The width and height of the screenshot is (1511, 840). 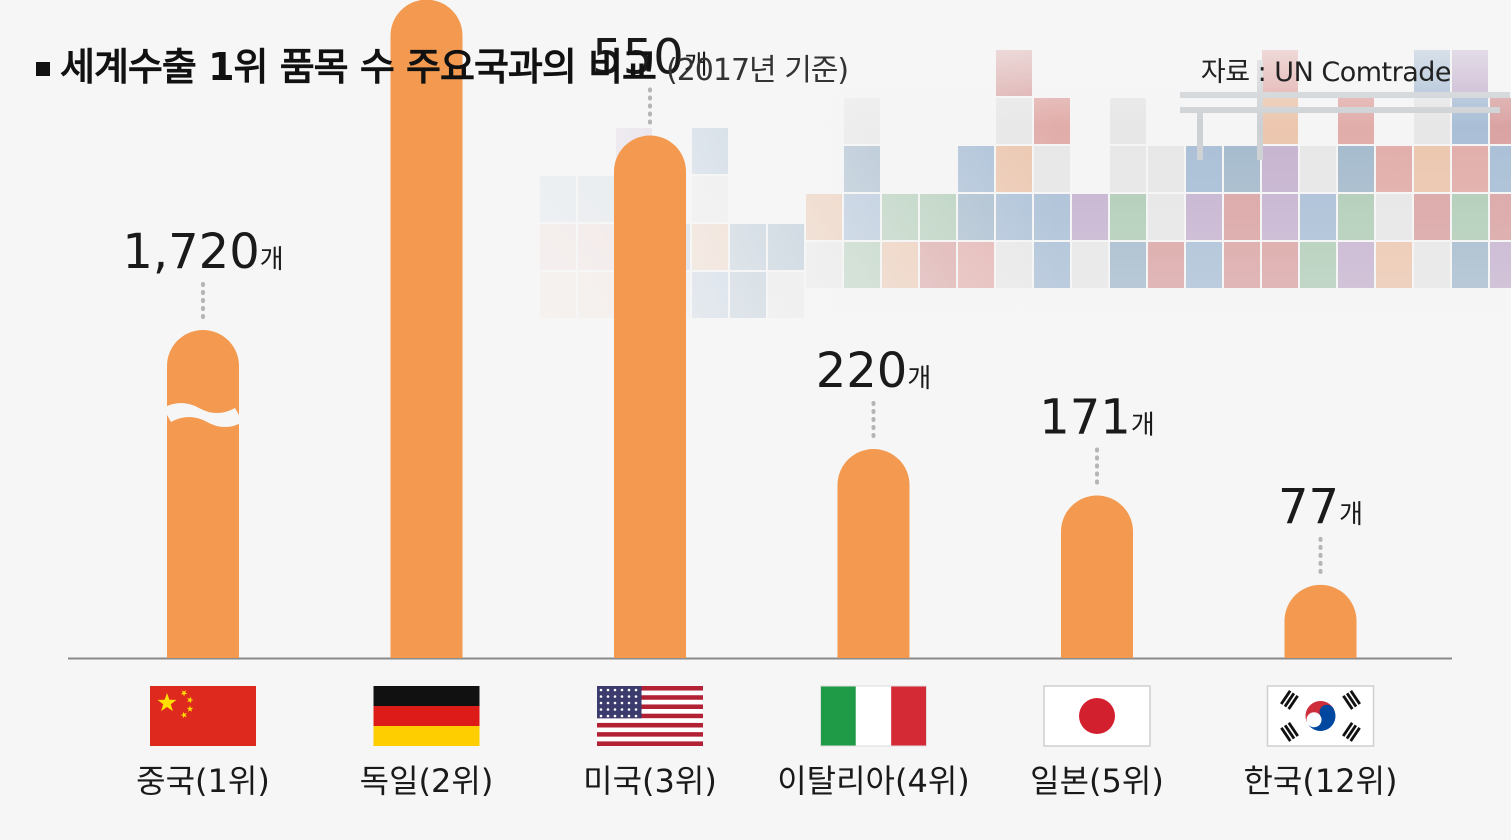 What do you see at coordinates (203, 781) in the screenshot?
I see `category-label: 중국(1위)` at bounding box center [203, 781].